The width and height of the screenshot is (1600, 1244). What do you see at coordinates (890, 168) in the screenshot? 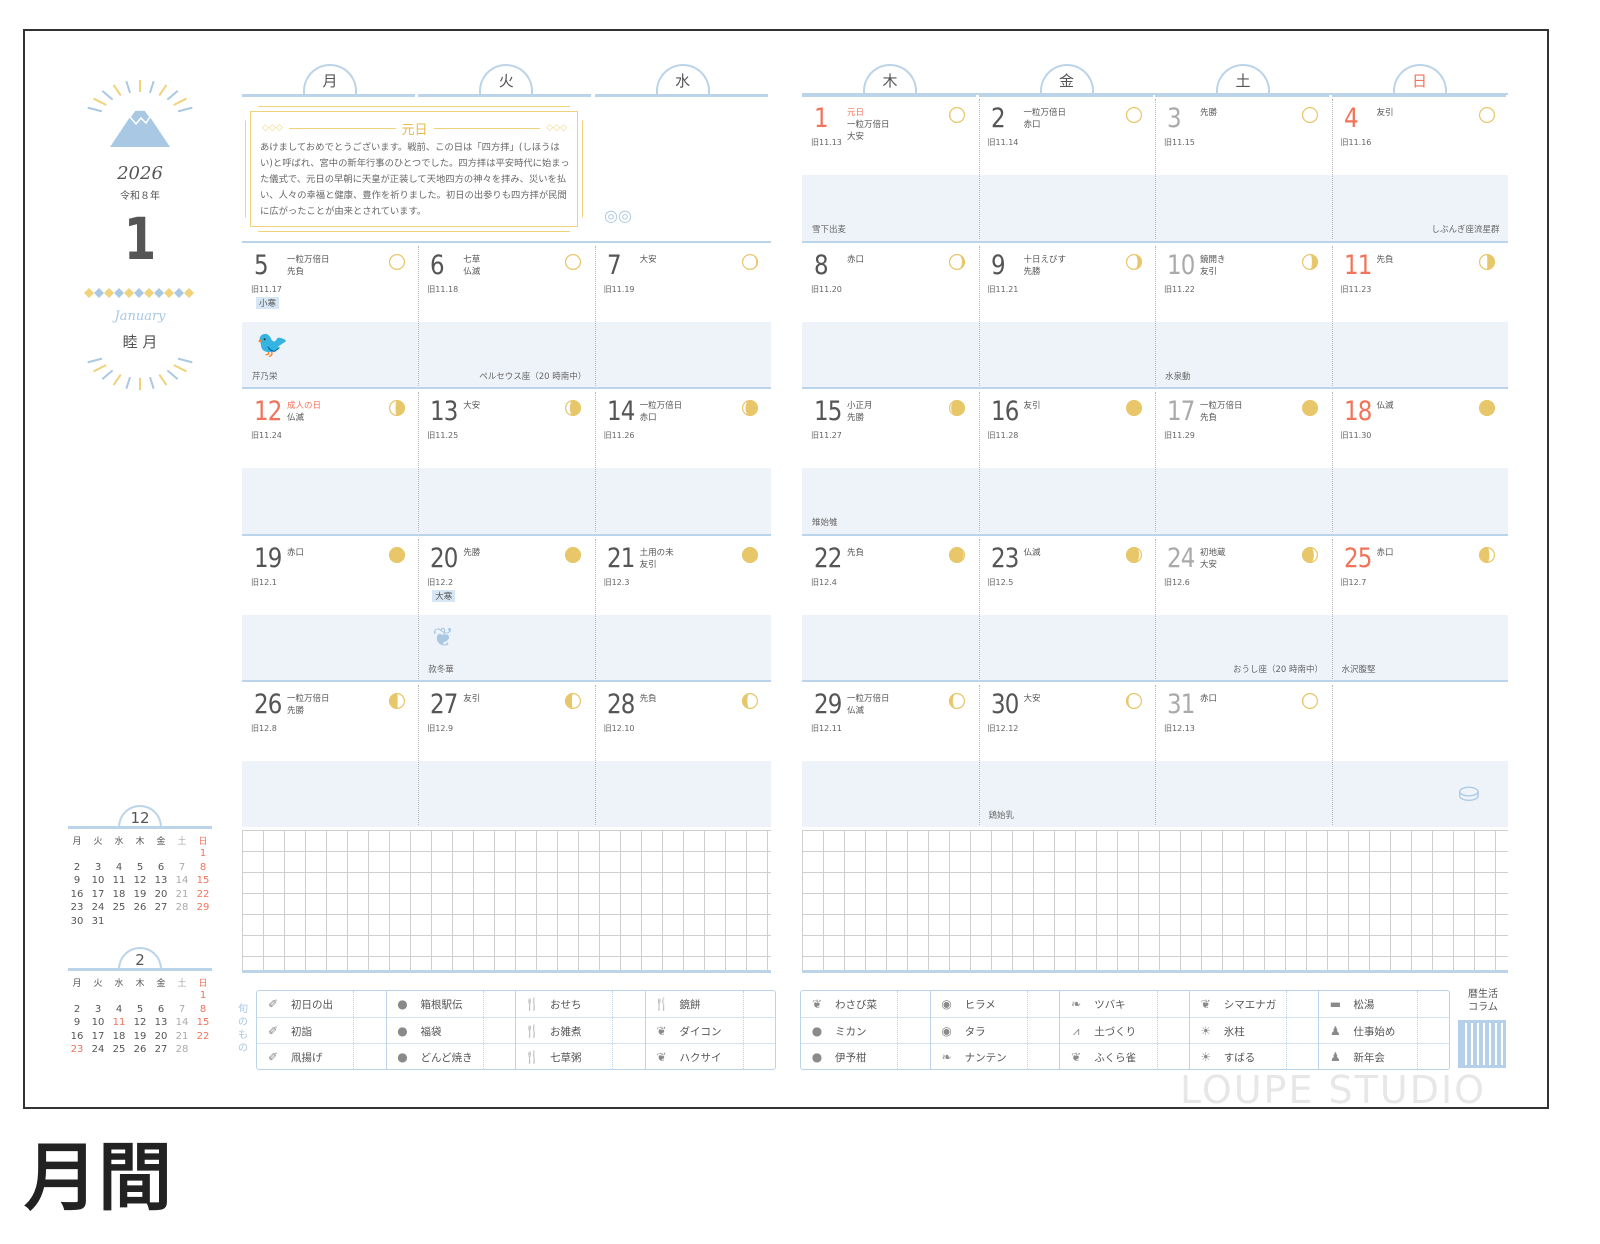
I see `day-cell-1: 1 元日 一粒万倍日 大安 旧11.13 雪下出麦` at bounding box center [890, 168].